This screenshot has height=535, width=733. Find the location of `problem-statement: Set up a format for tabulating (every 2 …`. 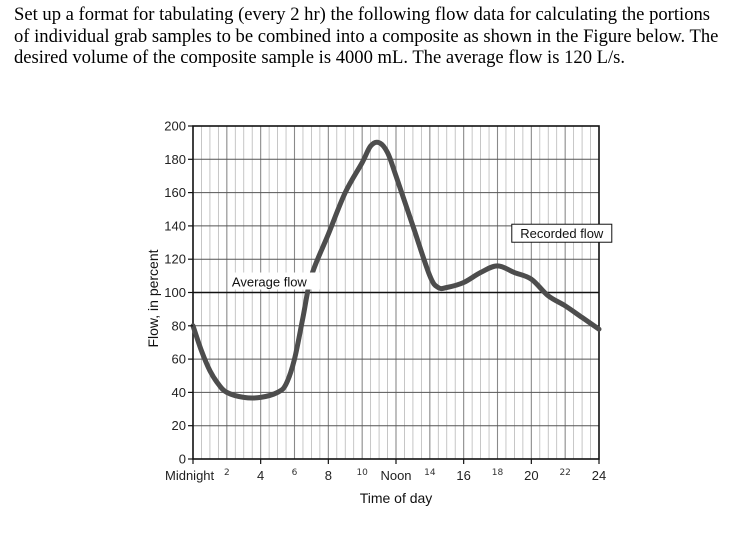

problem-statement: Set up a format for tabulating (every 2 … is located at coordinates (366, 36).